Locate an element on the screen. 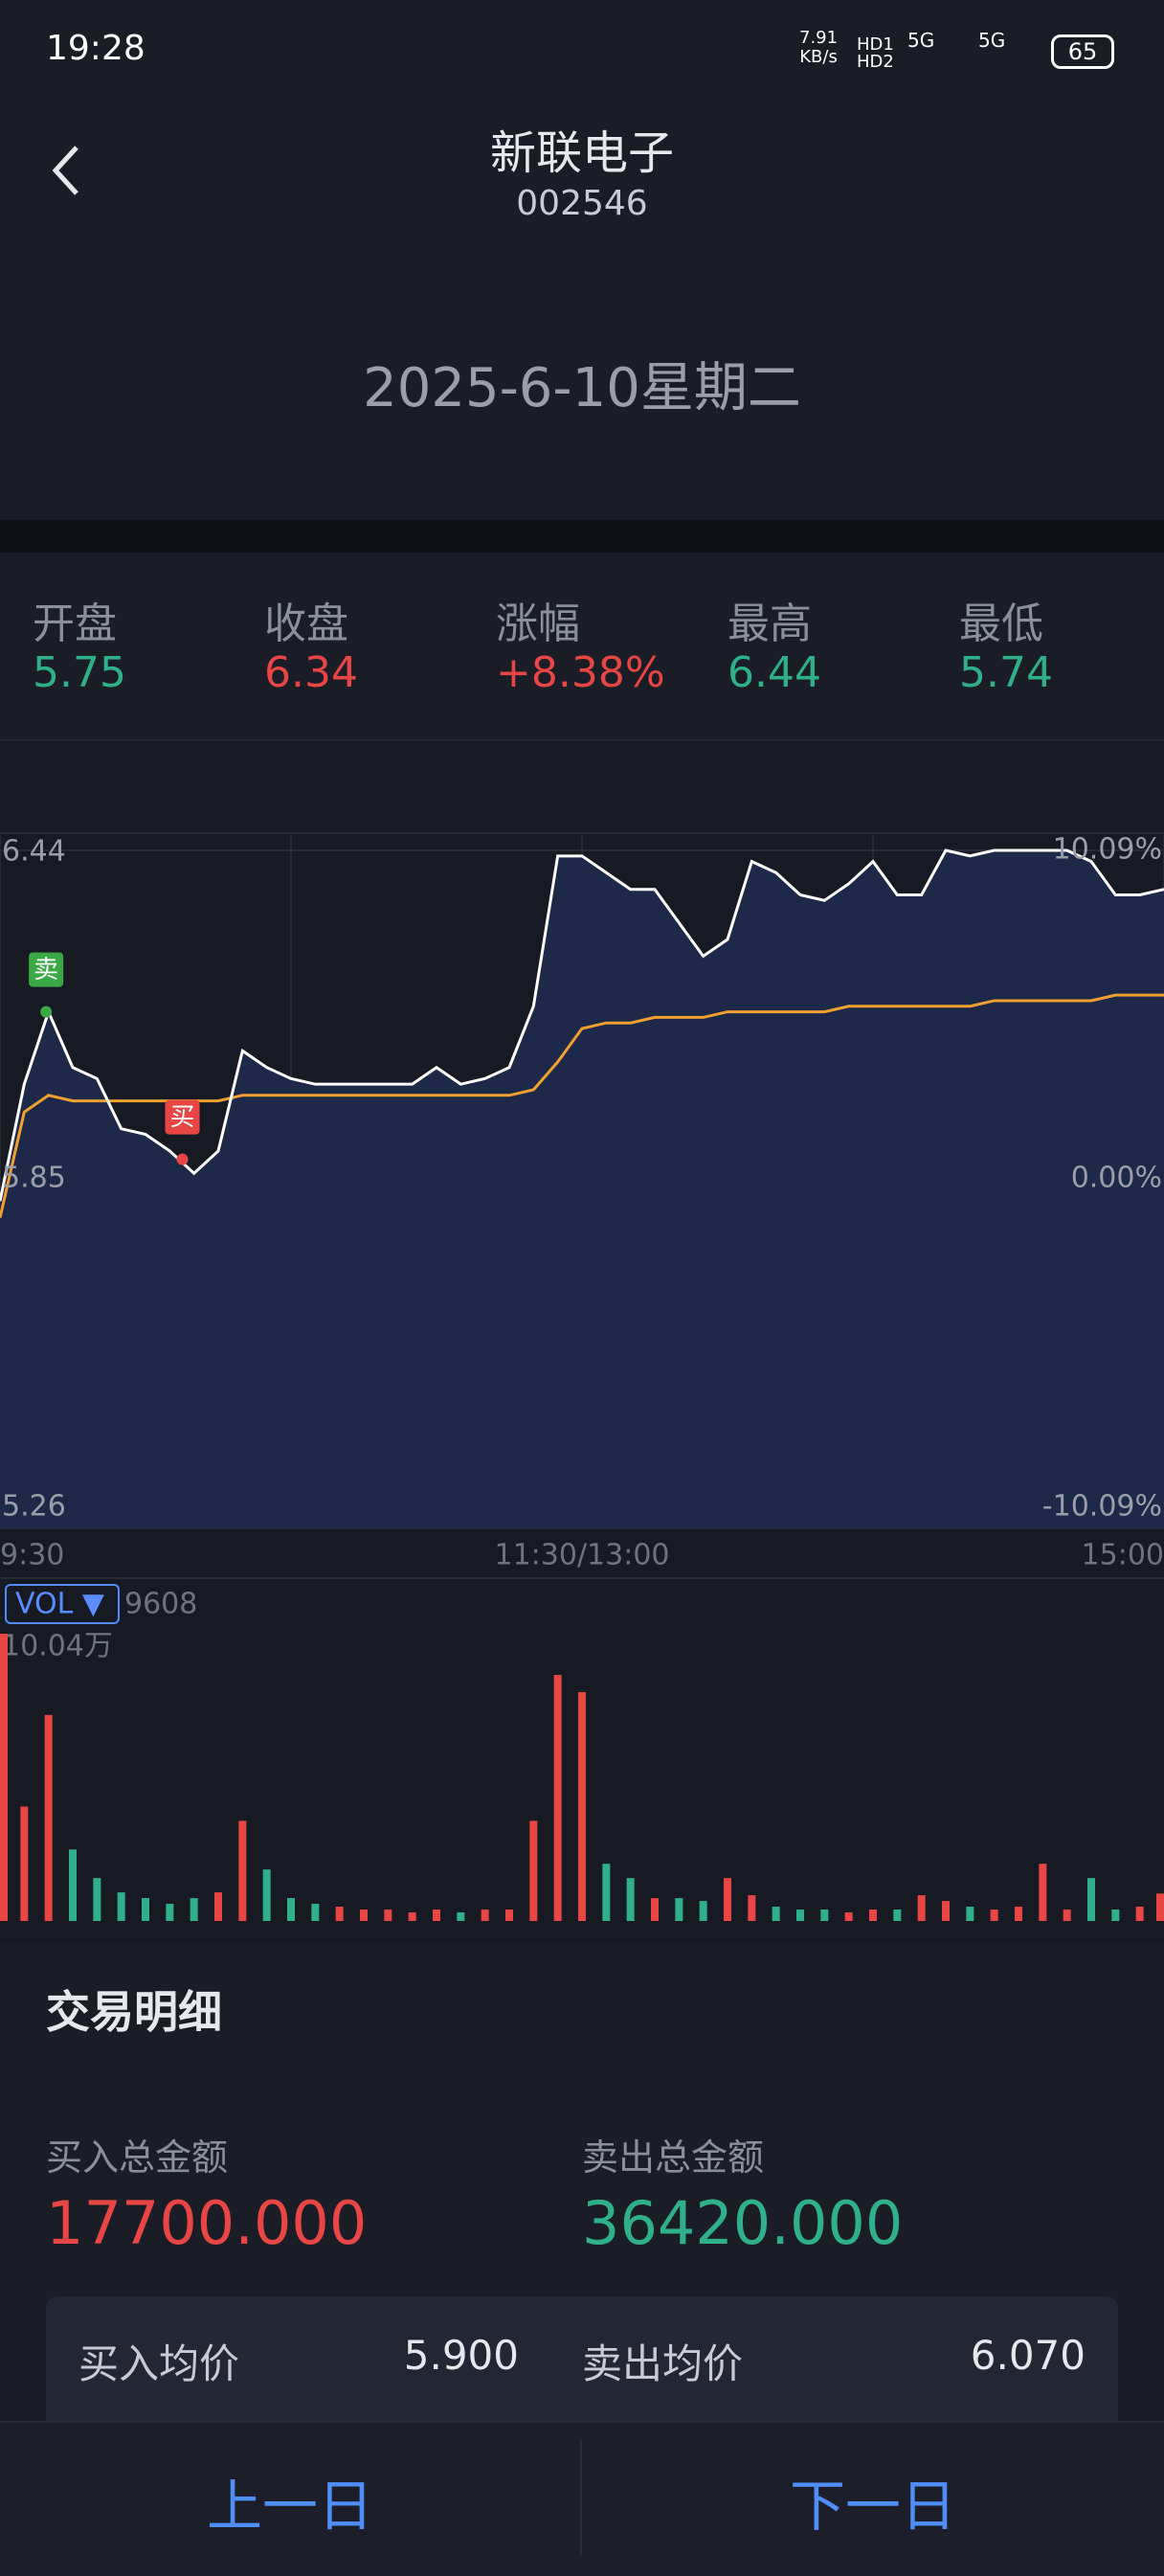 The image size is (1164, 2576). trade-flag is located at coordinates (47, 969).